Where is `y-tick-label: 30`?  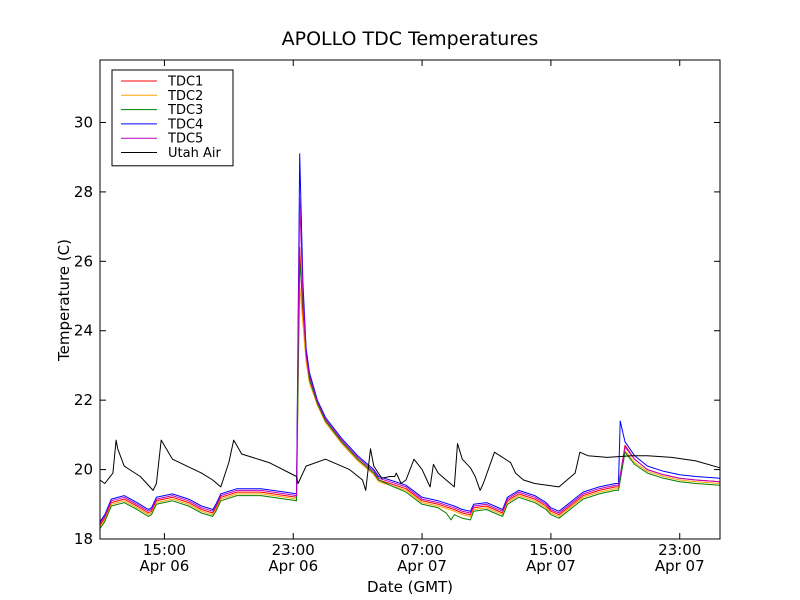 y-tick-label: 30 is located at coordinates (83, 122).